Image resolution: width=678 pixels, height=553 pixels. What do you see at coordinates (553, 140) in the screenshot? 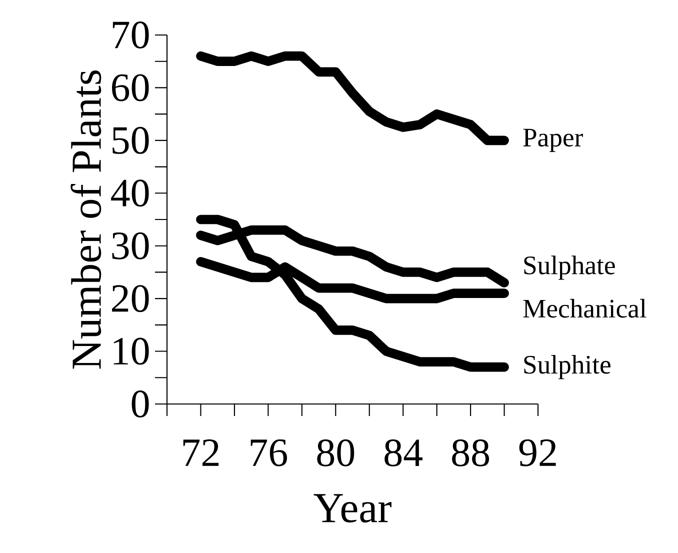
I see `series-label: Paper` at bounding box center [553, 140].